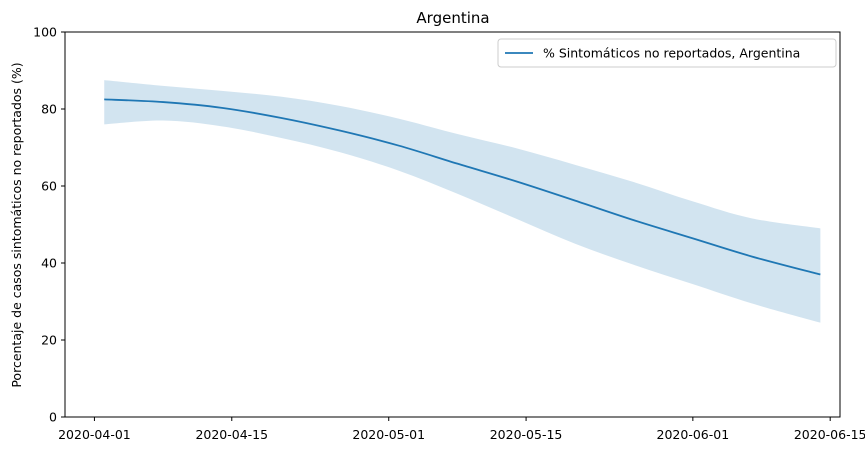  I want to click on x-tick-label: 2020-05-15, so click(526, 434).